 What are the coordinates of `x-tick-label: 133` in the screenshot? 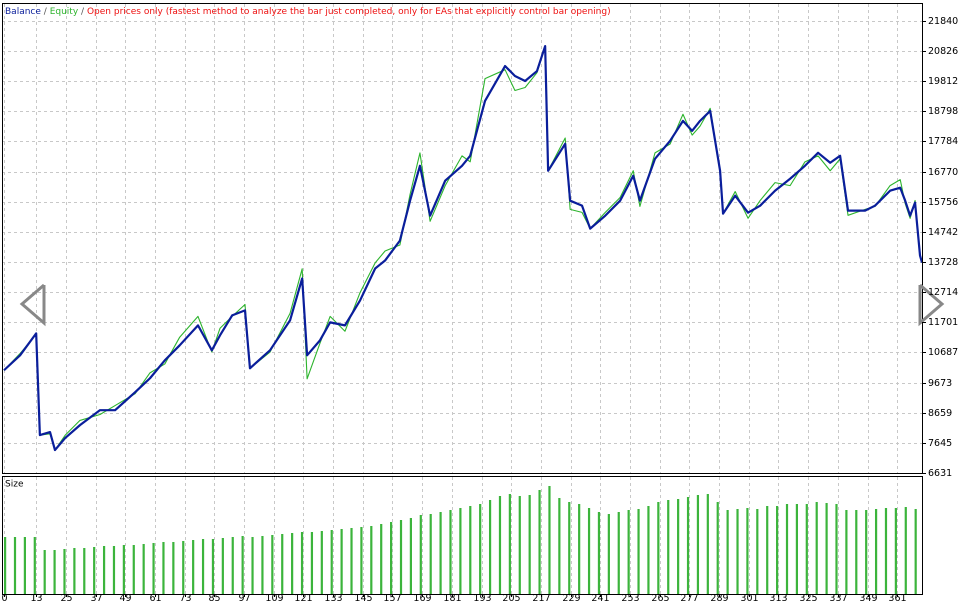 It's located at (333, 598).